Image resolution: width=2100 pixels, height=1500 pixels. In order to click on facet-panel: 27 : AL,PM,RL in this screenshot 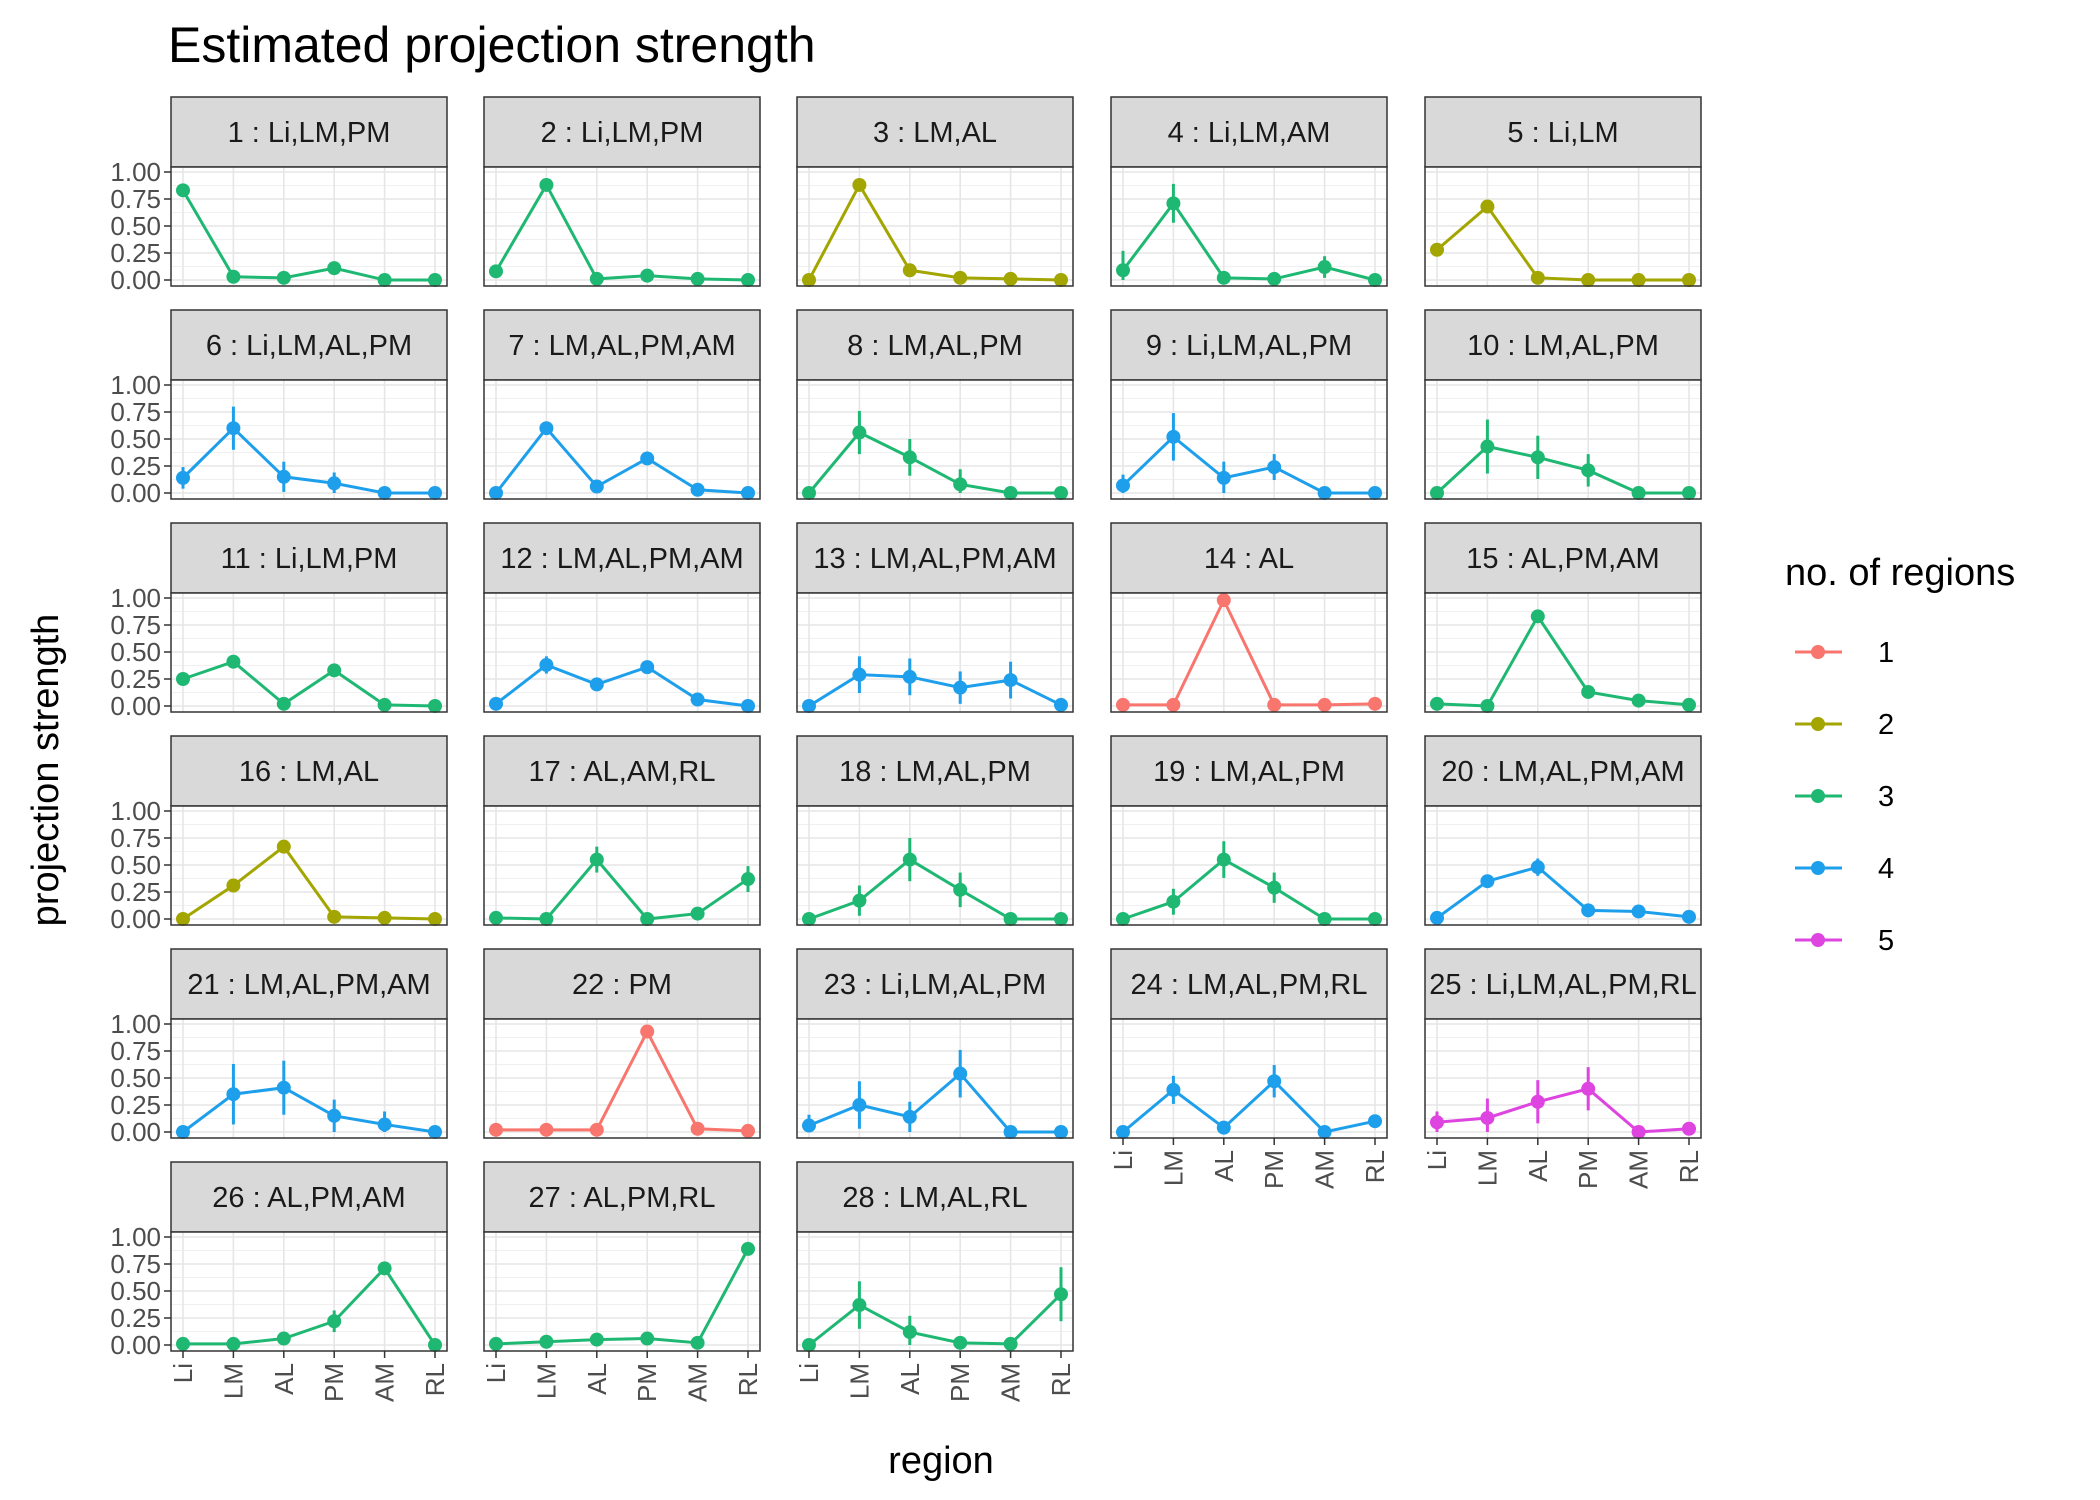, I will do `click(622, 1256)`.